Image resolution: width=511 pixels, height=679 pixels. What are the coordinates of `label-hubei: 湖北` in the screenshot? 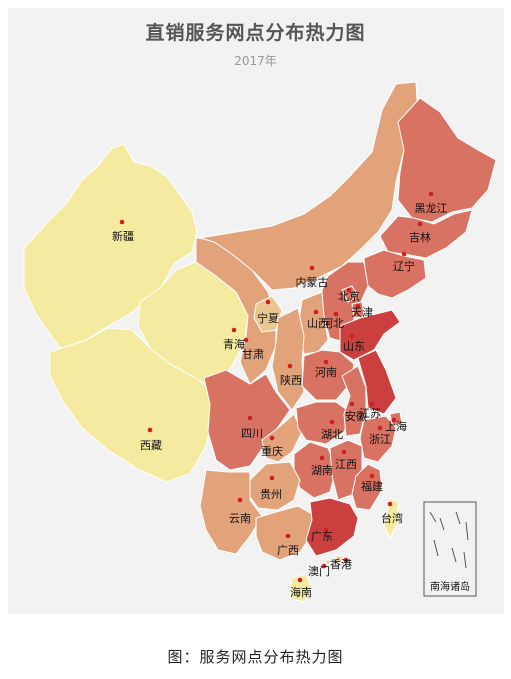 It's located at (332, 434).